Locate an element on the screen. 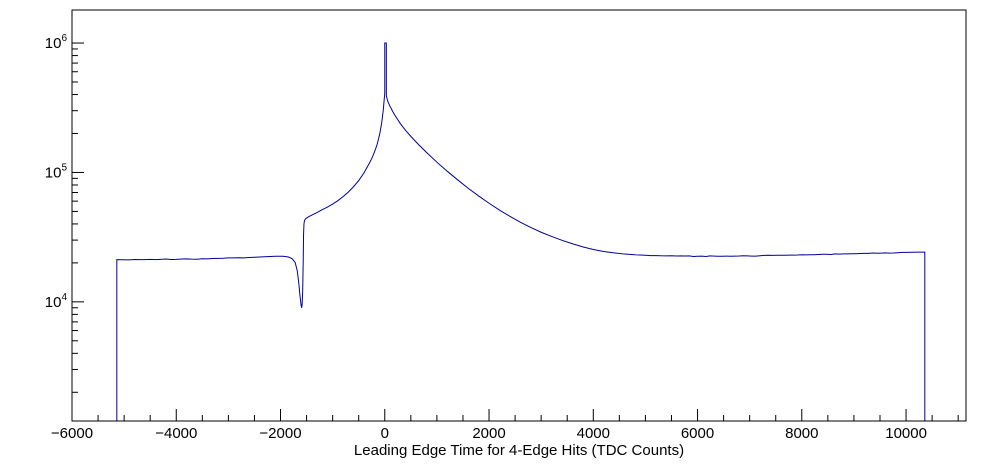 The image size is (996, 472). x-tick-label: −6000 is located at coordinates (72, 433).